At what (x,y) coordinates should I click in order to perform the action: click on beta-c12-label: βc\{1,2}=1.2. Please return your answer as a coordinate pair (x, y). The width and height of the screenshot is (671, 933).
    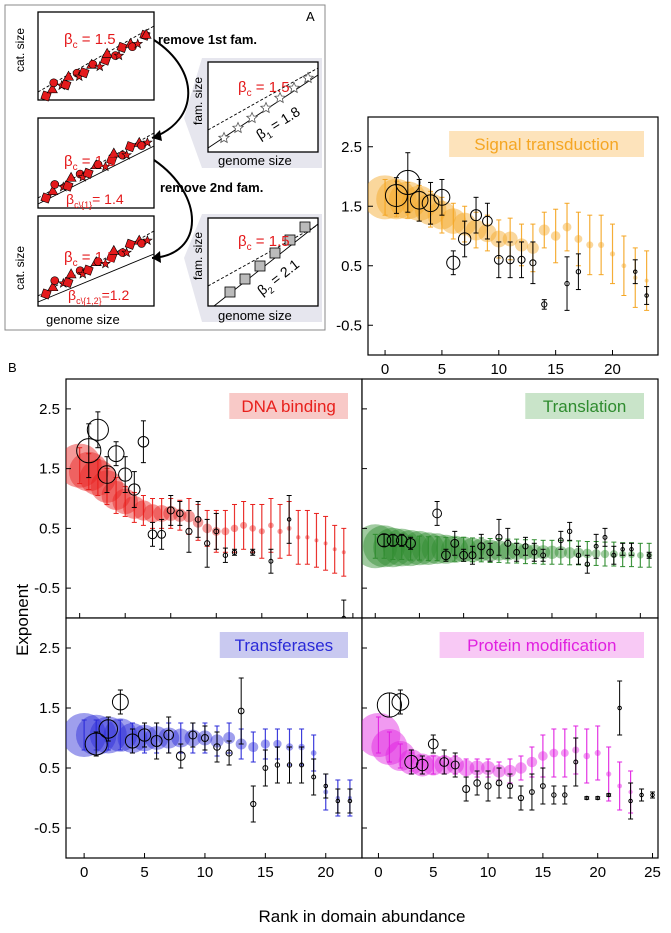
    Looking at the image, I should click on (98, 296).